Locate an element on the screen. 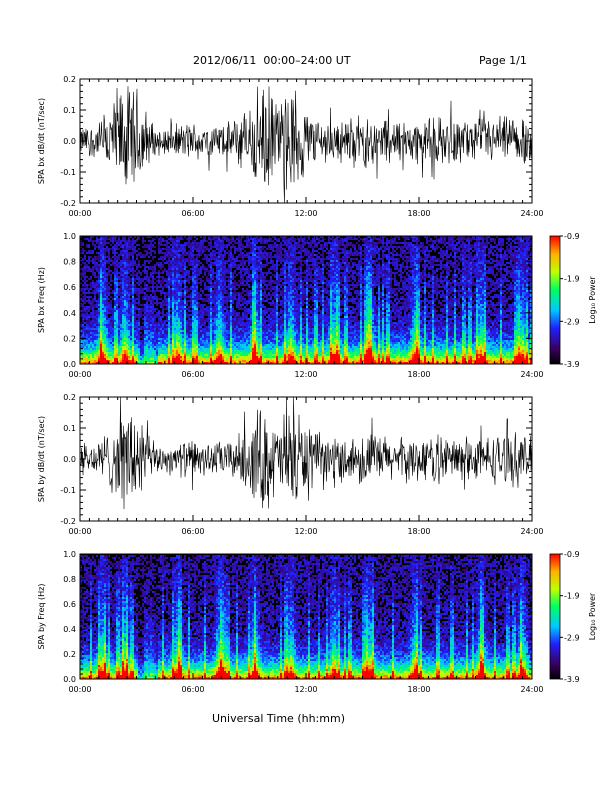  y-axis-label: SPA by Freq (Hz) is located at coordinates (41, 617).